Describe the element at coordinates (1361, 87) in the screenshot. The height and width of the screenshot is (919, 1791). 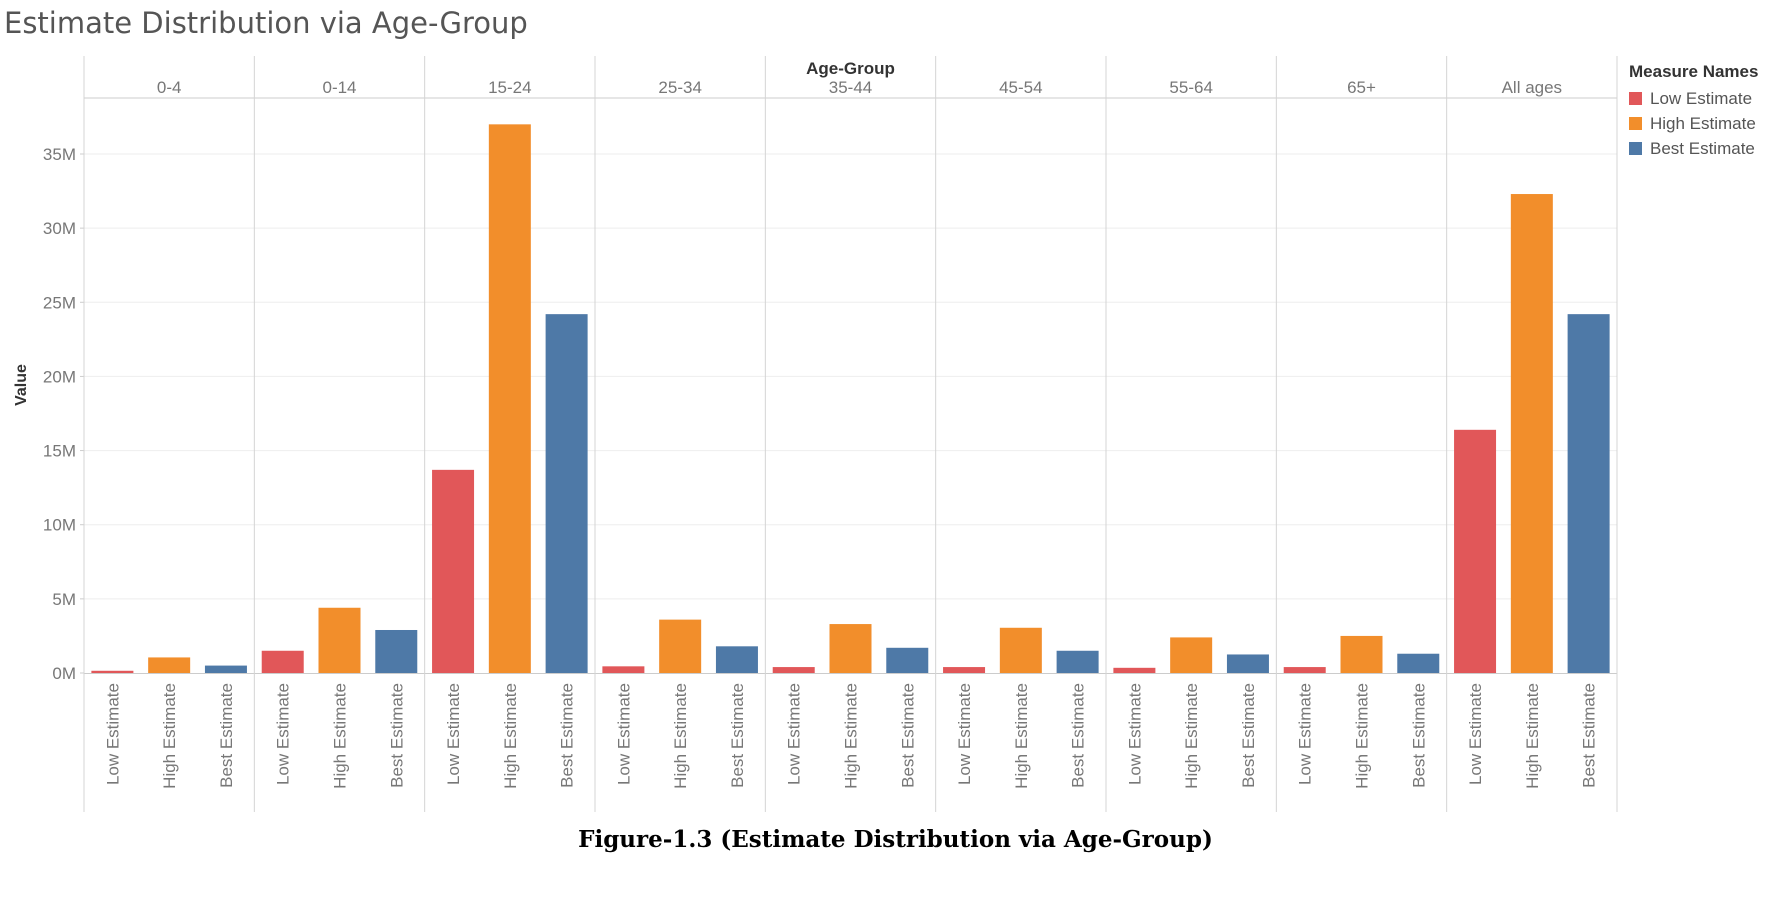
I see `age-group-header: 65+` at that location.